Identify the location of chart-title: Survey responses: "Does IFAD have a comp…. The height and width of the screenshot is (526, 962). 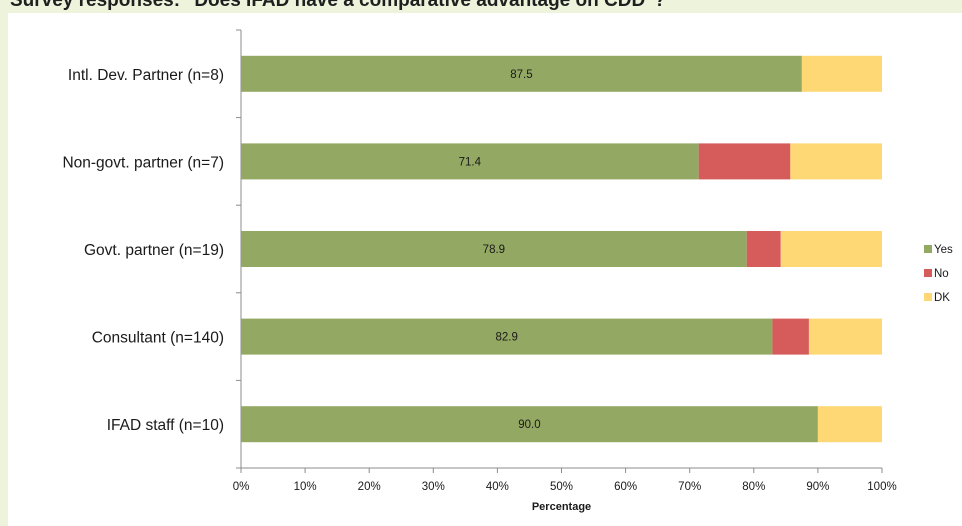
(338, 5).